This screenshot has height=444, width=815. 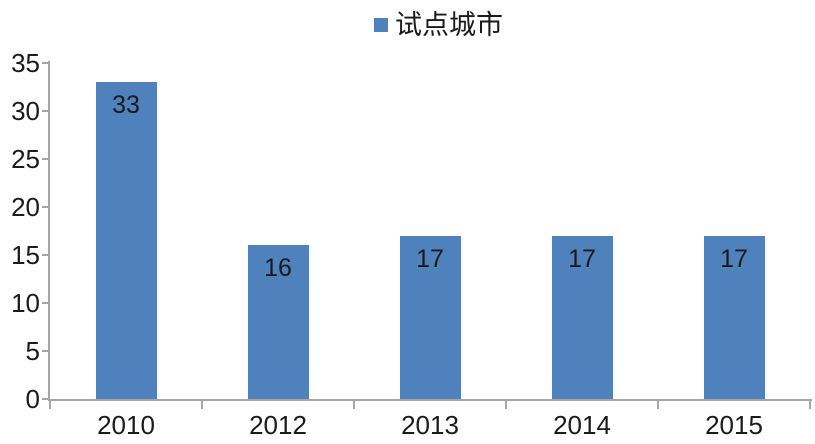 I want to click on legend-marker-icon, so click(x=381, y=25).